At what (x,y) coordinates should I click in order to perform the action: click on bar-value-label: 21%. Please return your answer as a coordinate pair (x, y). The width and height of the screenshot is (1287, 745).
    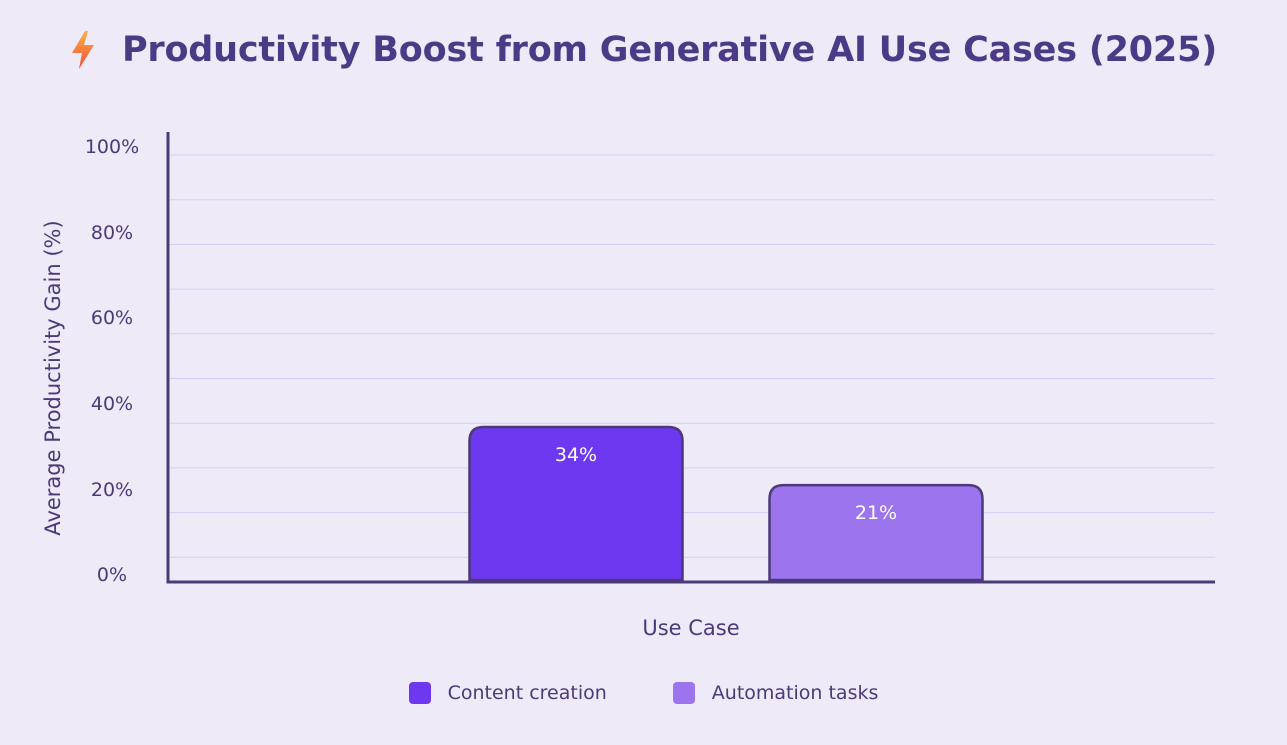
    Looking at the image, I should click on (876, 513).